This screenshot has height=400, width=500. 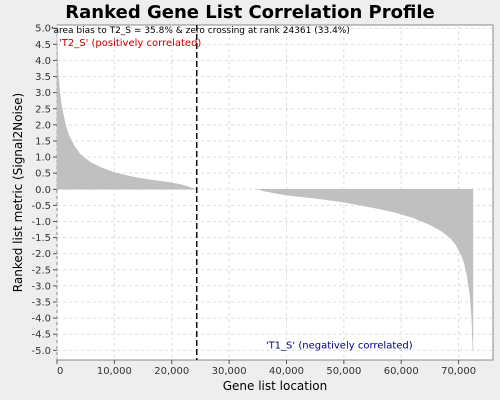 I want to click on y-tick-label: -4.0, so click(x=41, y=319).